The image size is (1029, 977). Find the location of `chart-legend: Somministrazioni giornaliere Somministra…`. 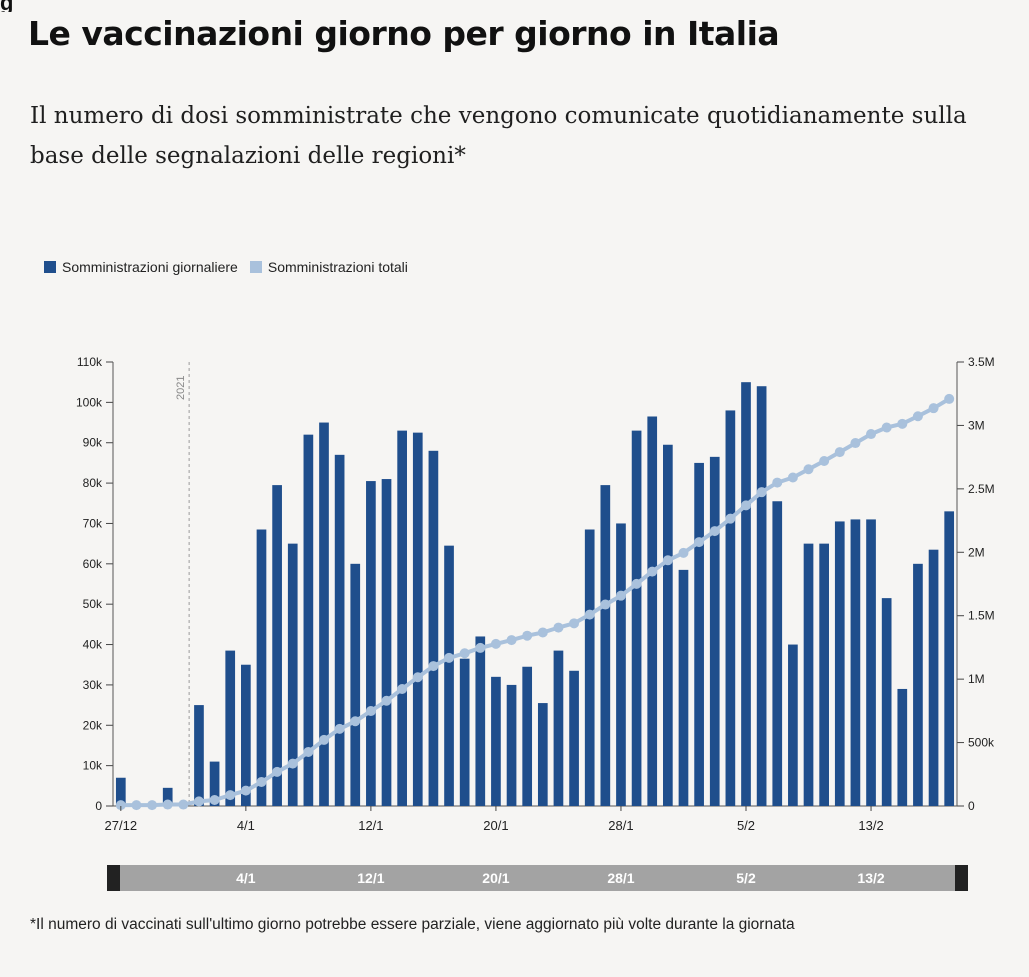

chart-legend: Somministrazioni giornaliere Somministra… is located at coordinates (232, 267).